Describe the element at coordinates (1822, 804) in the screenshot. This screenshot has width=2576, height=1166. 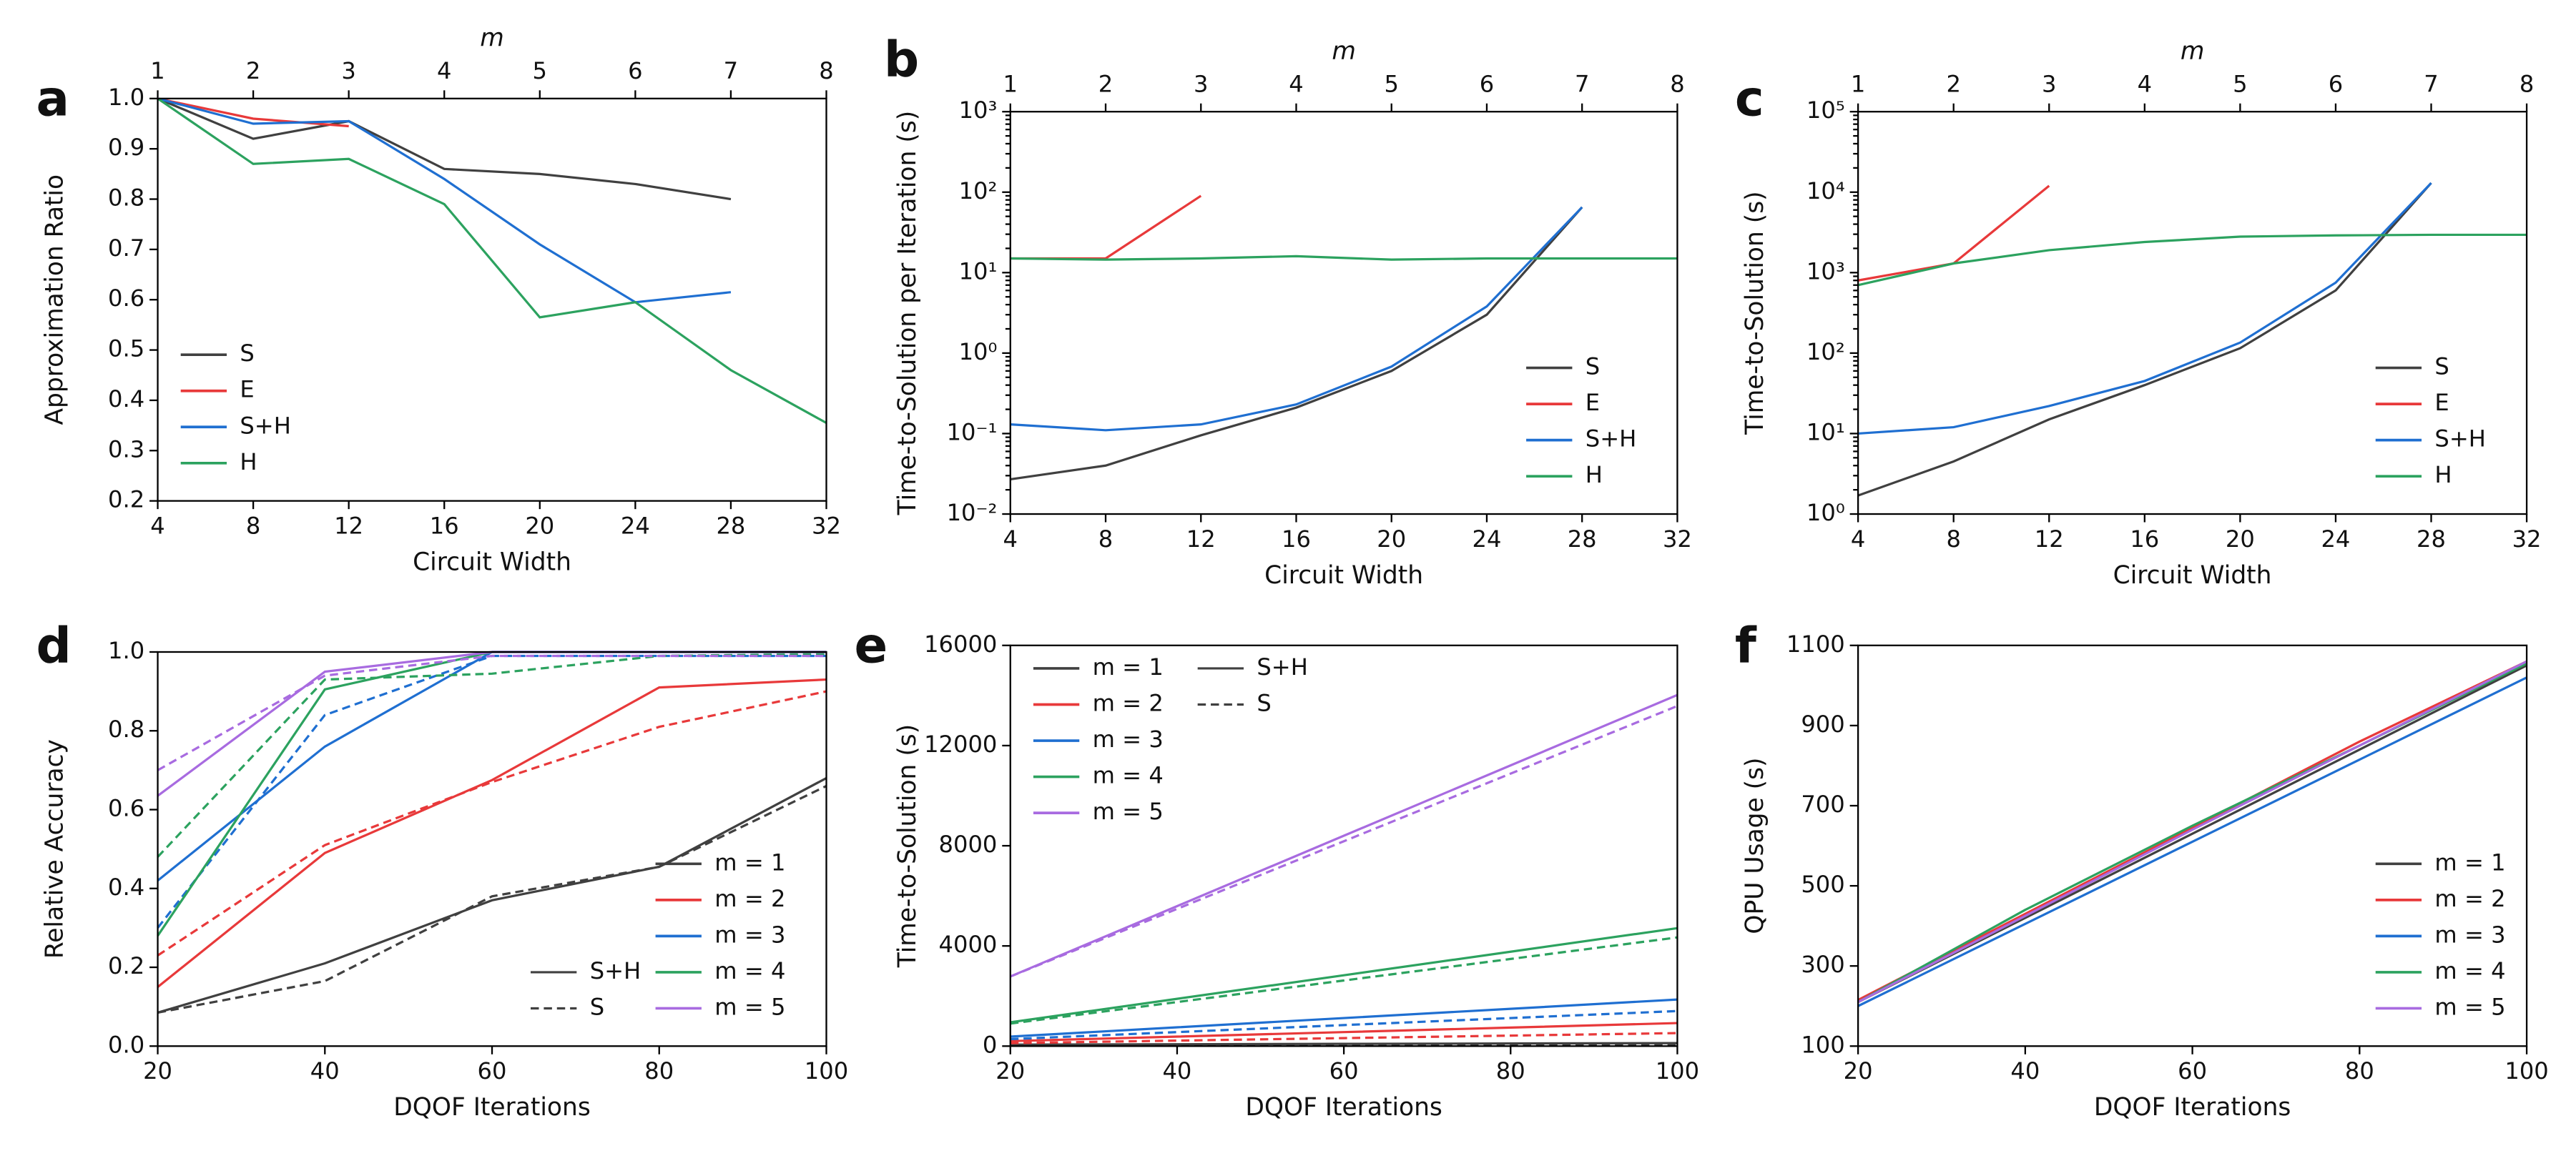
I see `y-tick-label: 700` at that location.